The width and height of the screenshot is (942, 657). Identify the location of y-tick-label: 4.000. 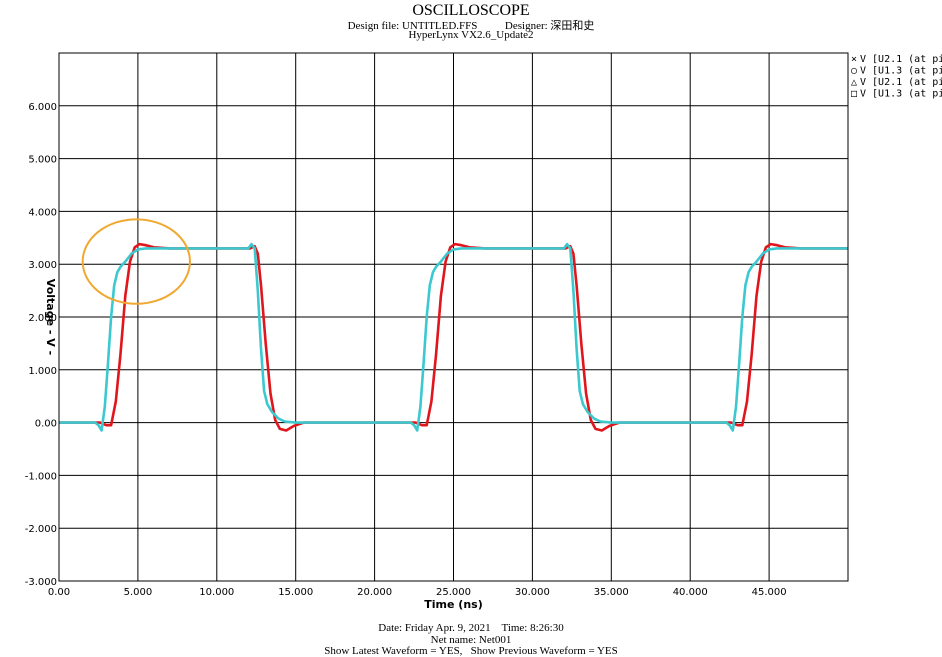
(42, 212).